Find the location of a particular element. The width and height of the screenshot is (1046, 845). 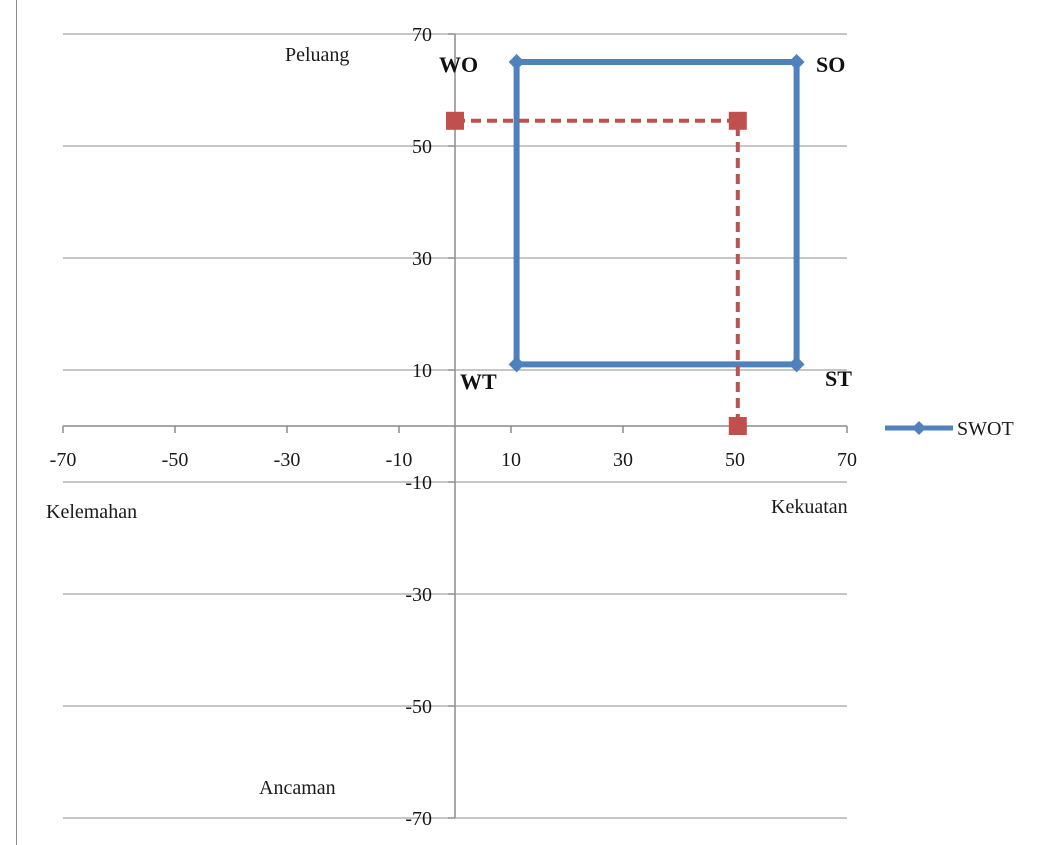

x-axis-ticks: -70 -50 -30 -10 10 30 50 70 is located at coordinates (453, 448).